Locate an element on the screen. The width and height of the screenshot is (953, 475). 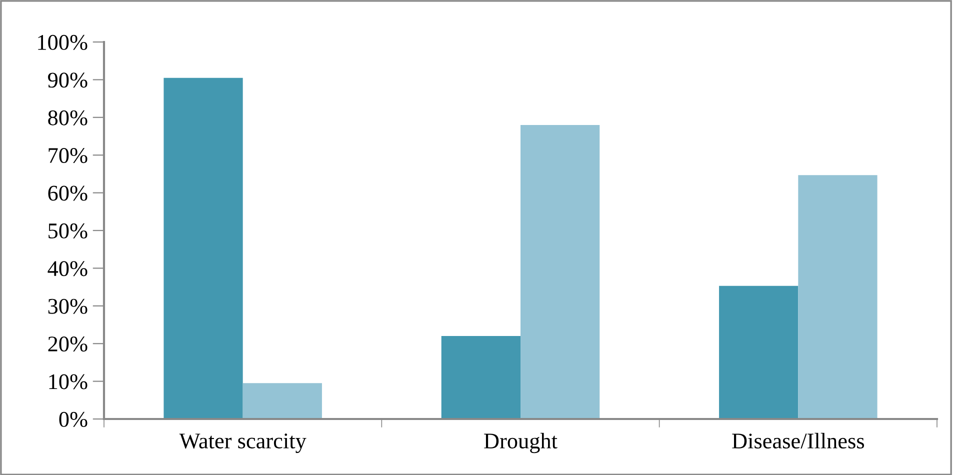
y-tick-label: 100% is located at coordinates (63, 42).